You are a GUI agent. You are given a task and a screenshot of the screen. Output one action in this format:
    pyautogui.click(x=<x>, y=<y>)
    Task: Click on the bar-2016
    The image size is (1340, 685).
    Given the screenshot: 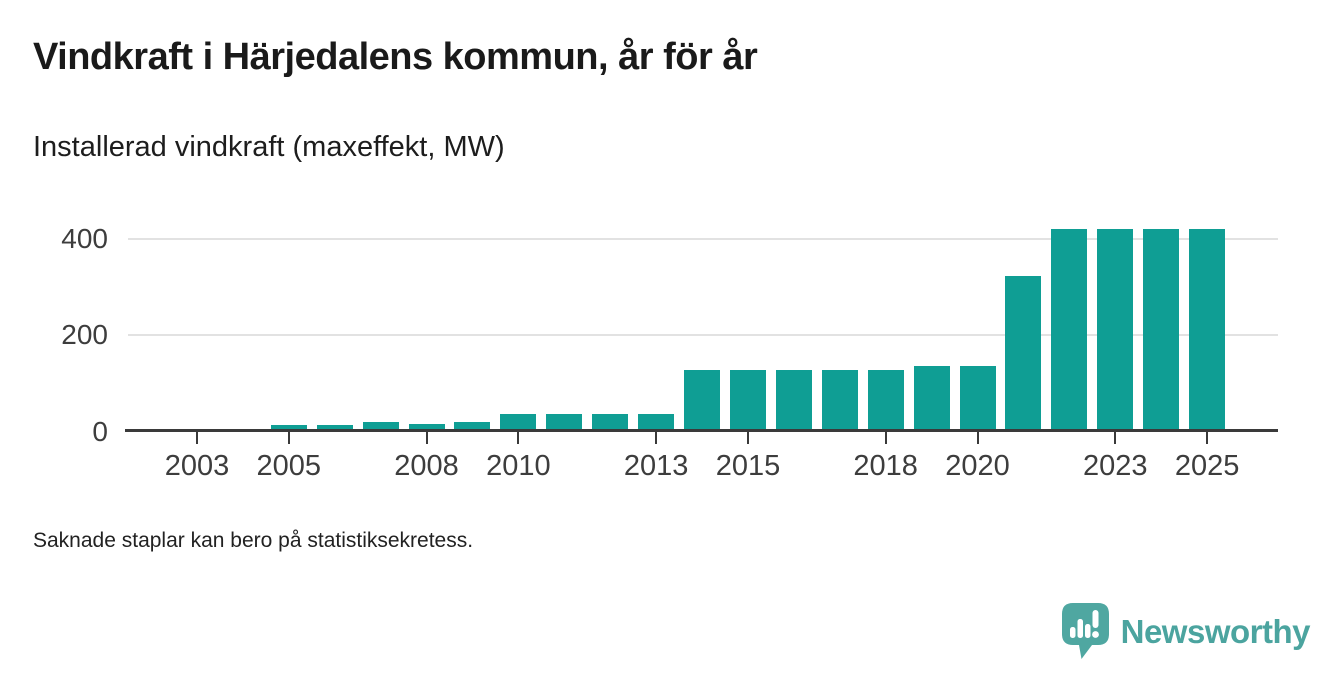 What is the action you would take?
    pyautogui.click(x=793, y=401)
    